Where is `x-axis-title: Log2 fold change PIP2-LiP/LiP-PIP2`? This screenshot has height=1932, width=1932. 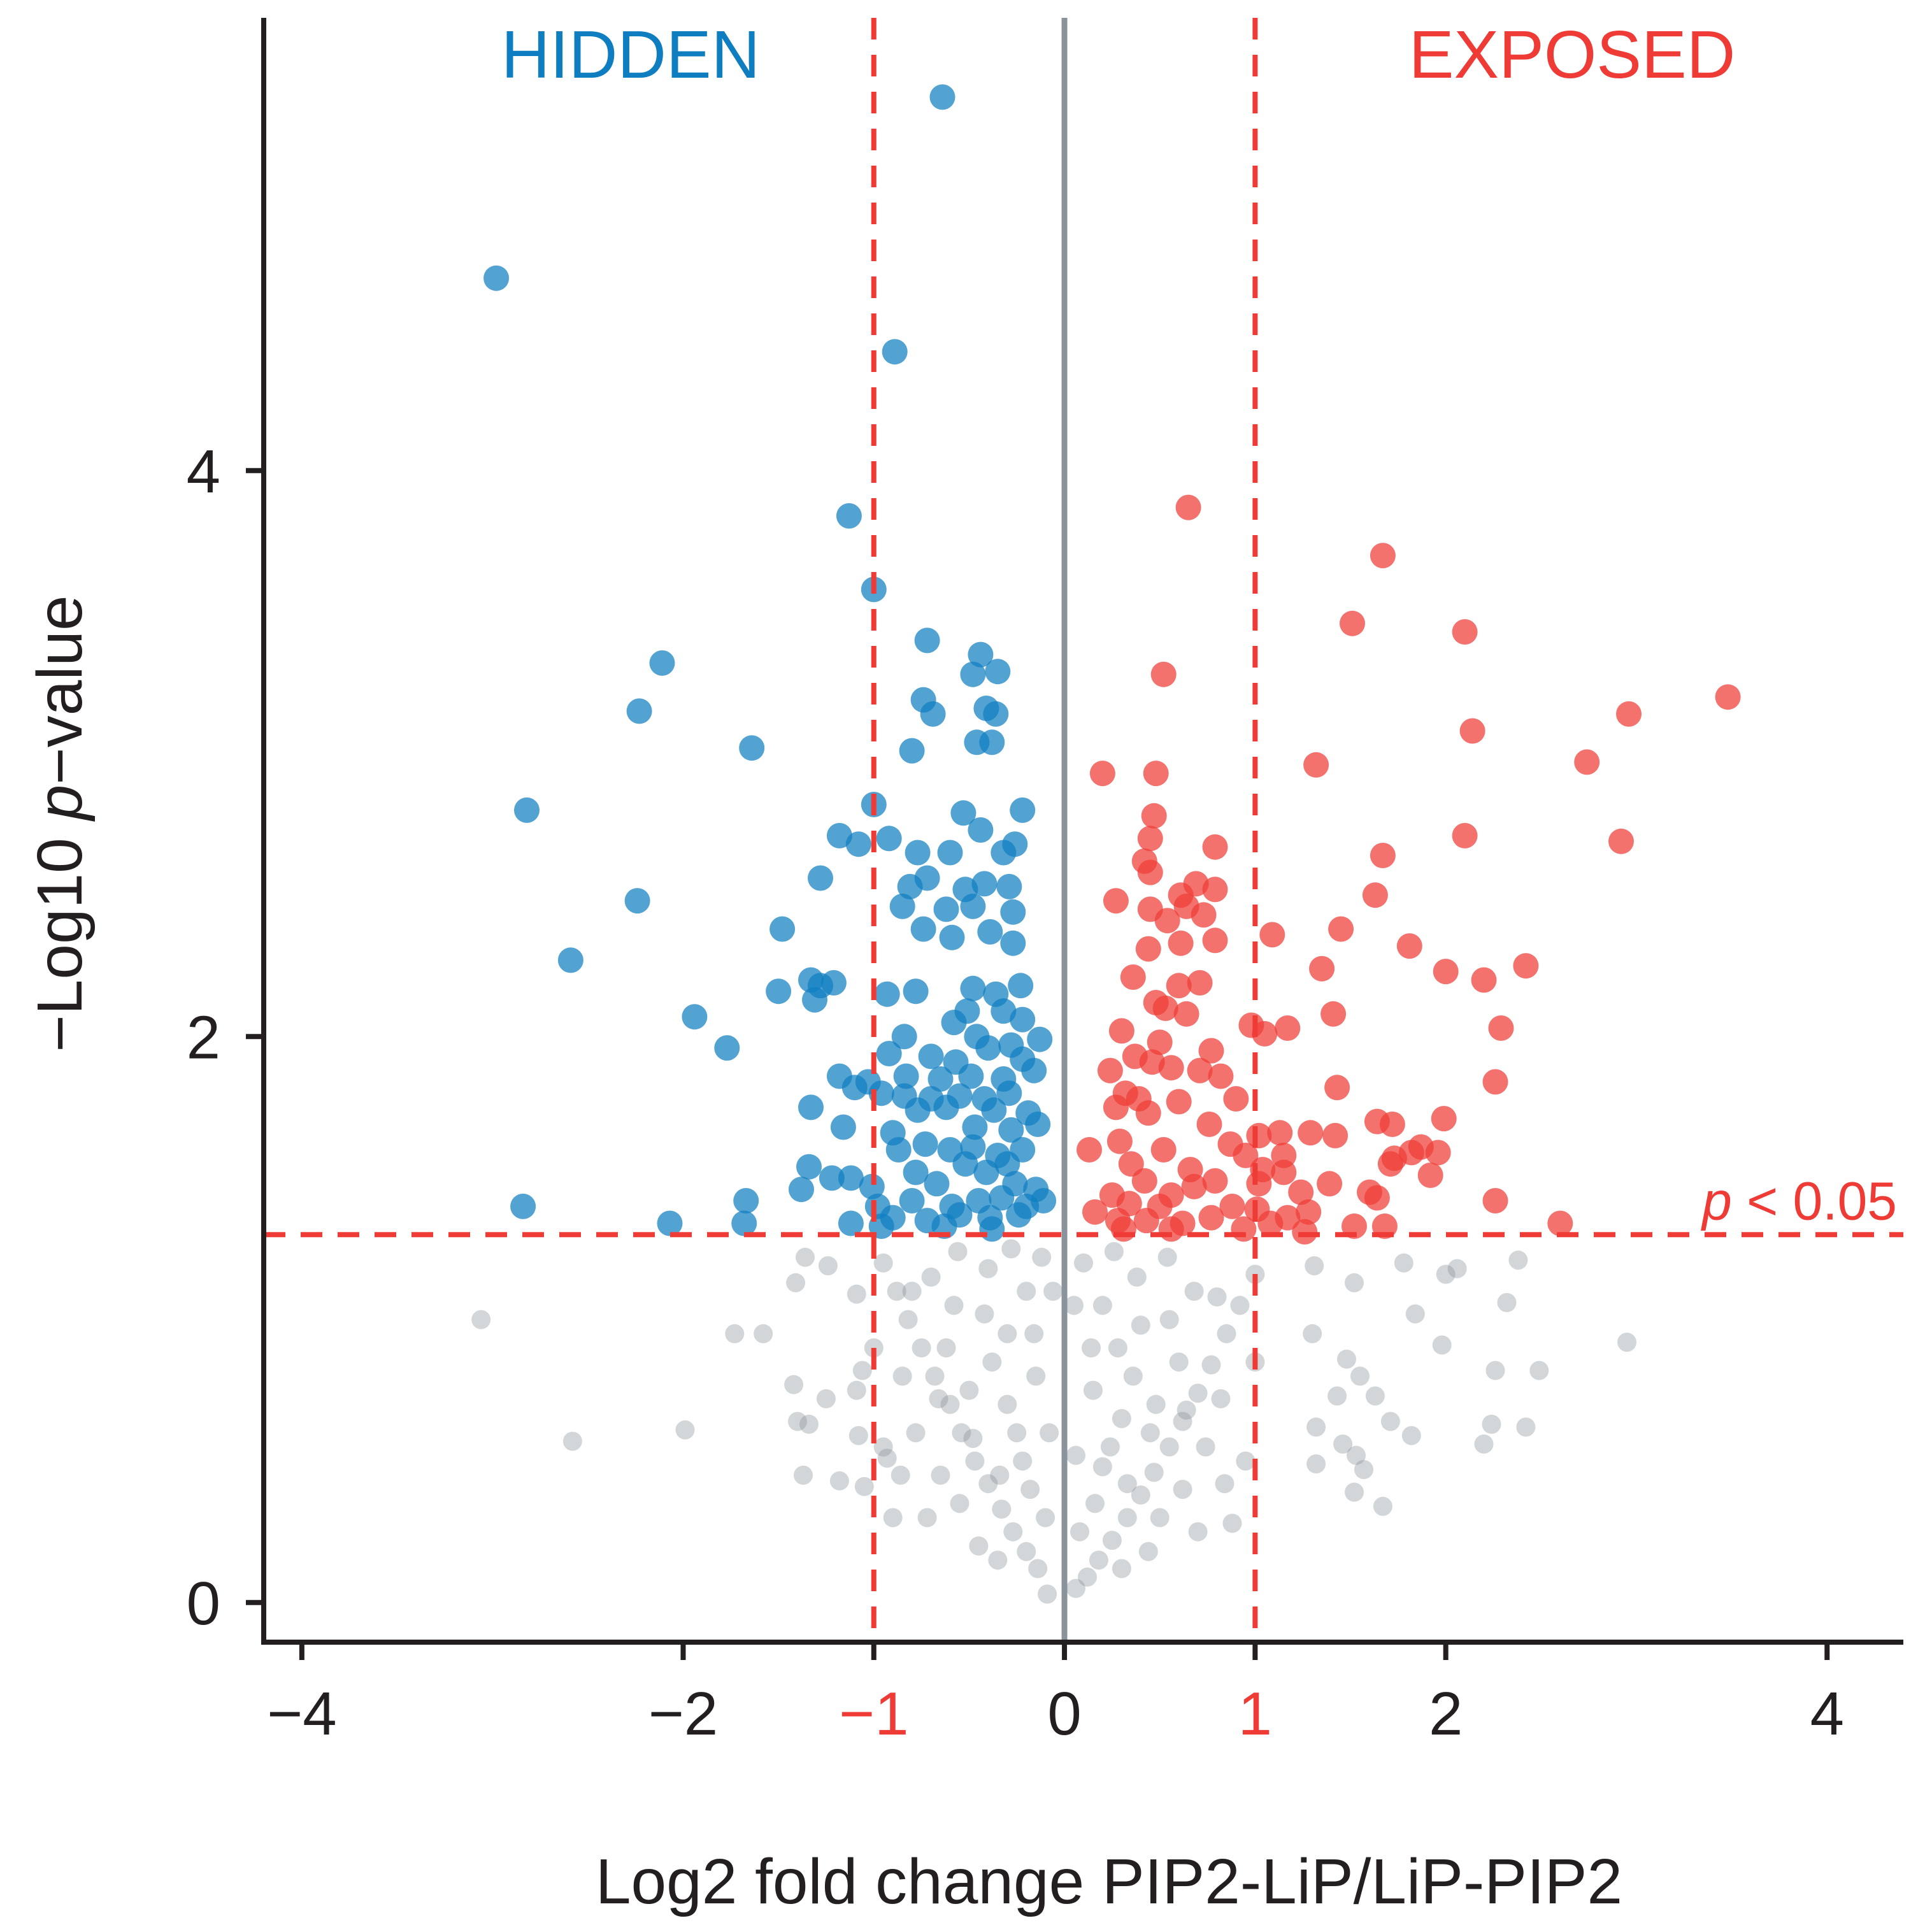
x-axis-title: Log2 fold change PIP2-LiP/LiP-PIP2 is located at coordinates (1109, 1882).